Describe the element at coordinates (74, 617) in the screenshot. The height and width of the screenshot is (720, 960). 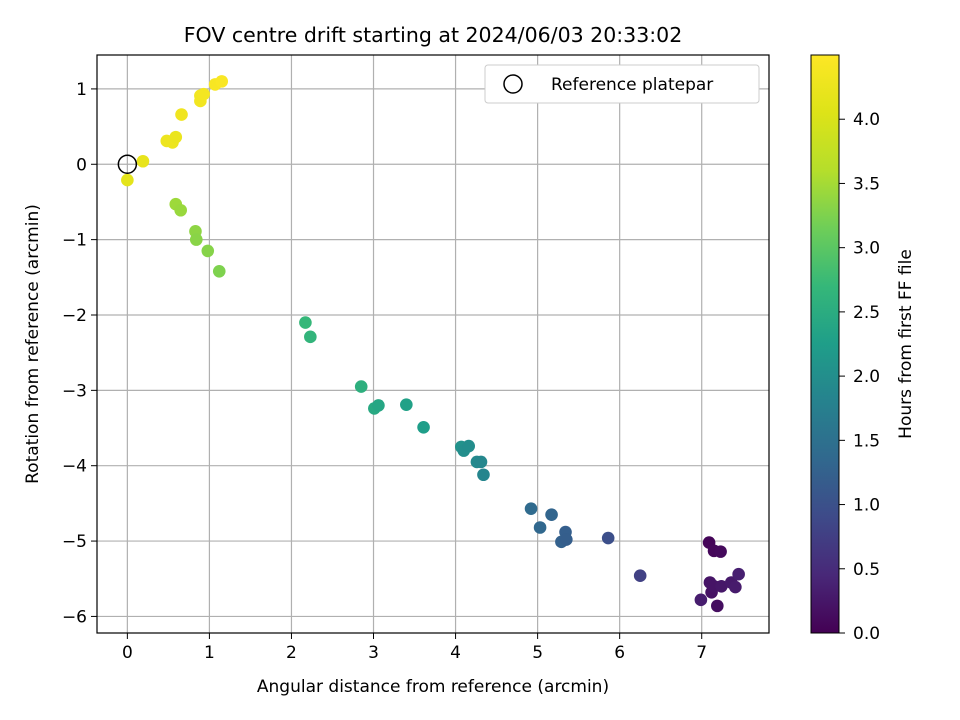
I see `y-tick-label: −6` at that location.